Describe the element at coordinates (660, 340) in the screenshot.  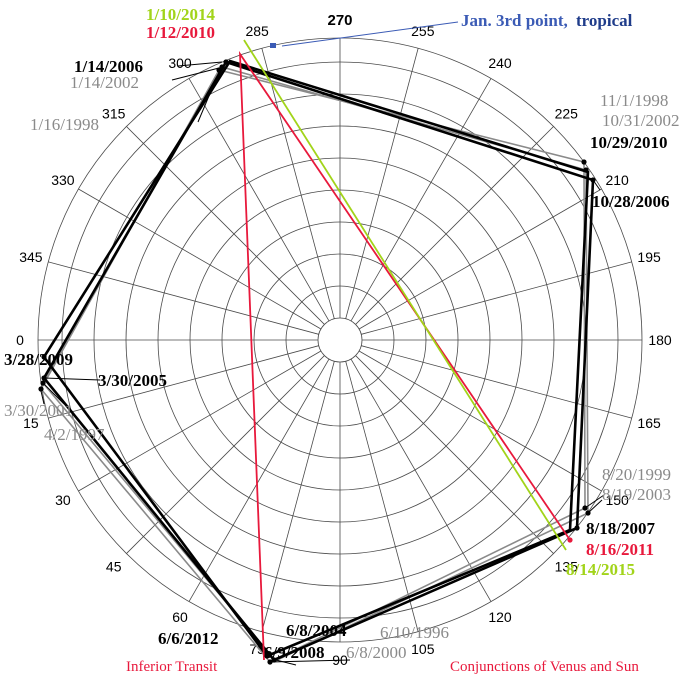
I see `degree-label-180: 180` at that location.